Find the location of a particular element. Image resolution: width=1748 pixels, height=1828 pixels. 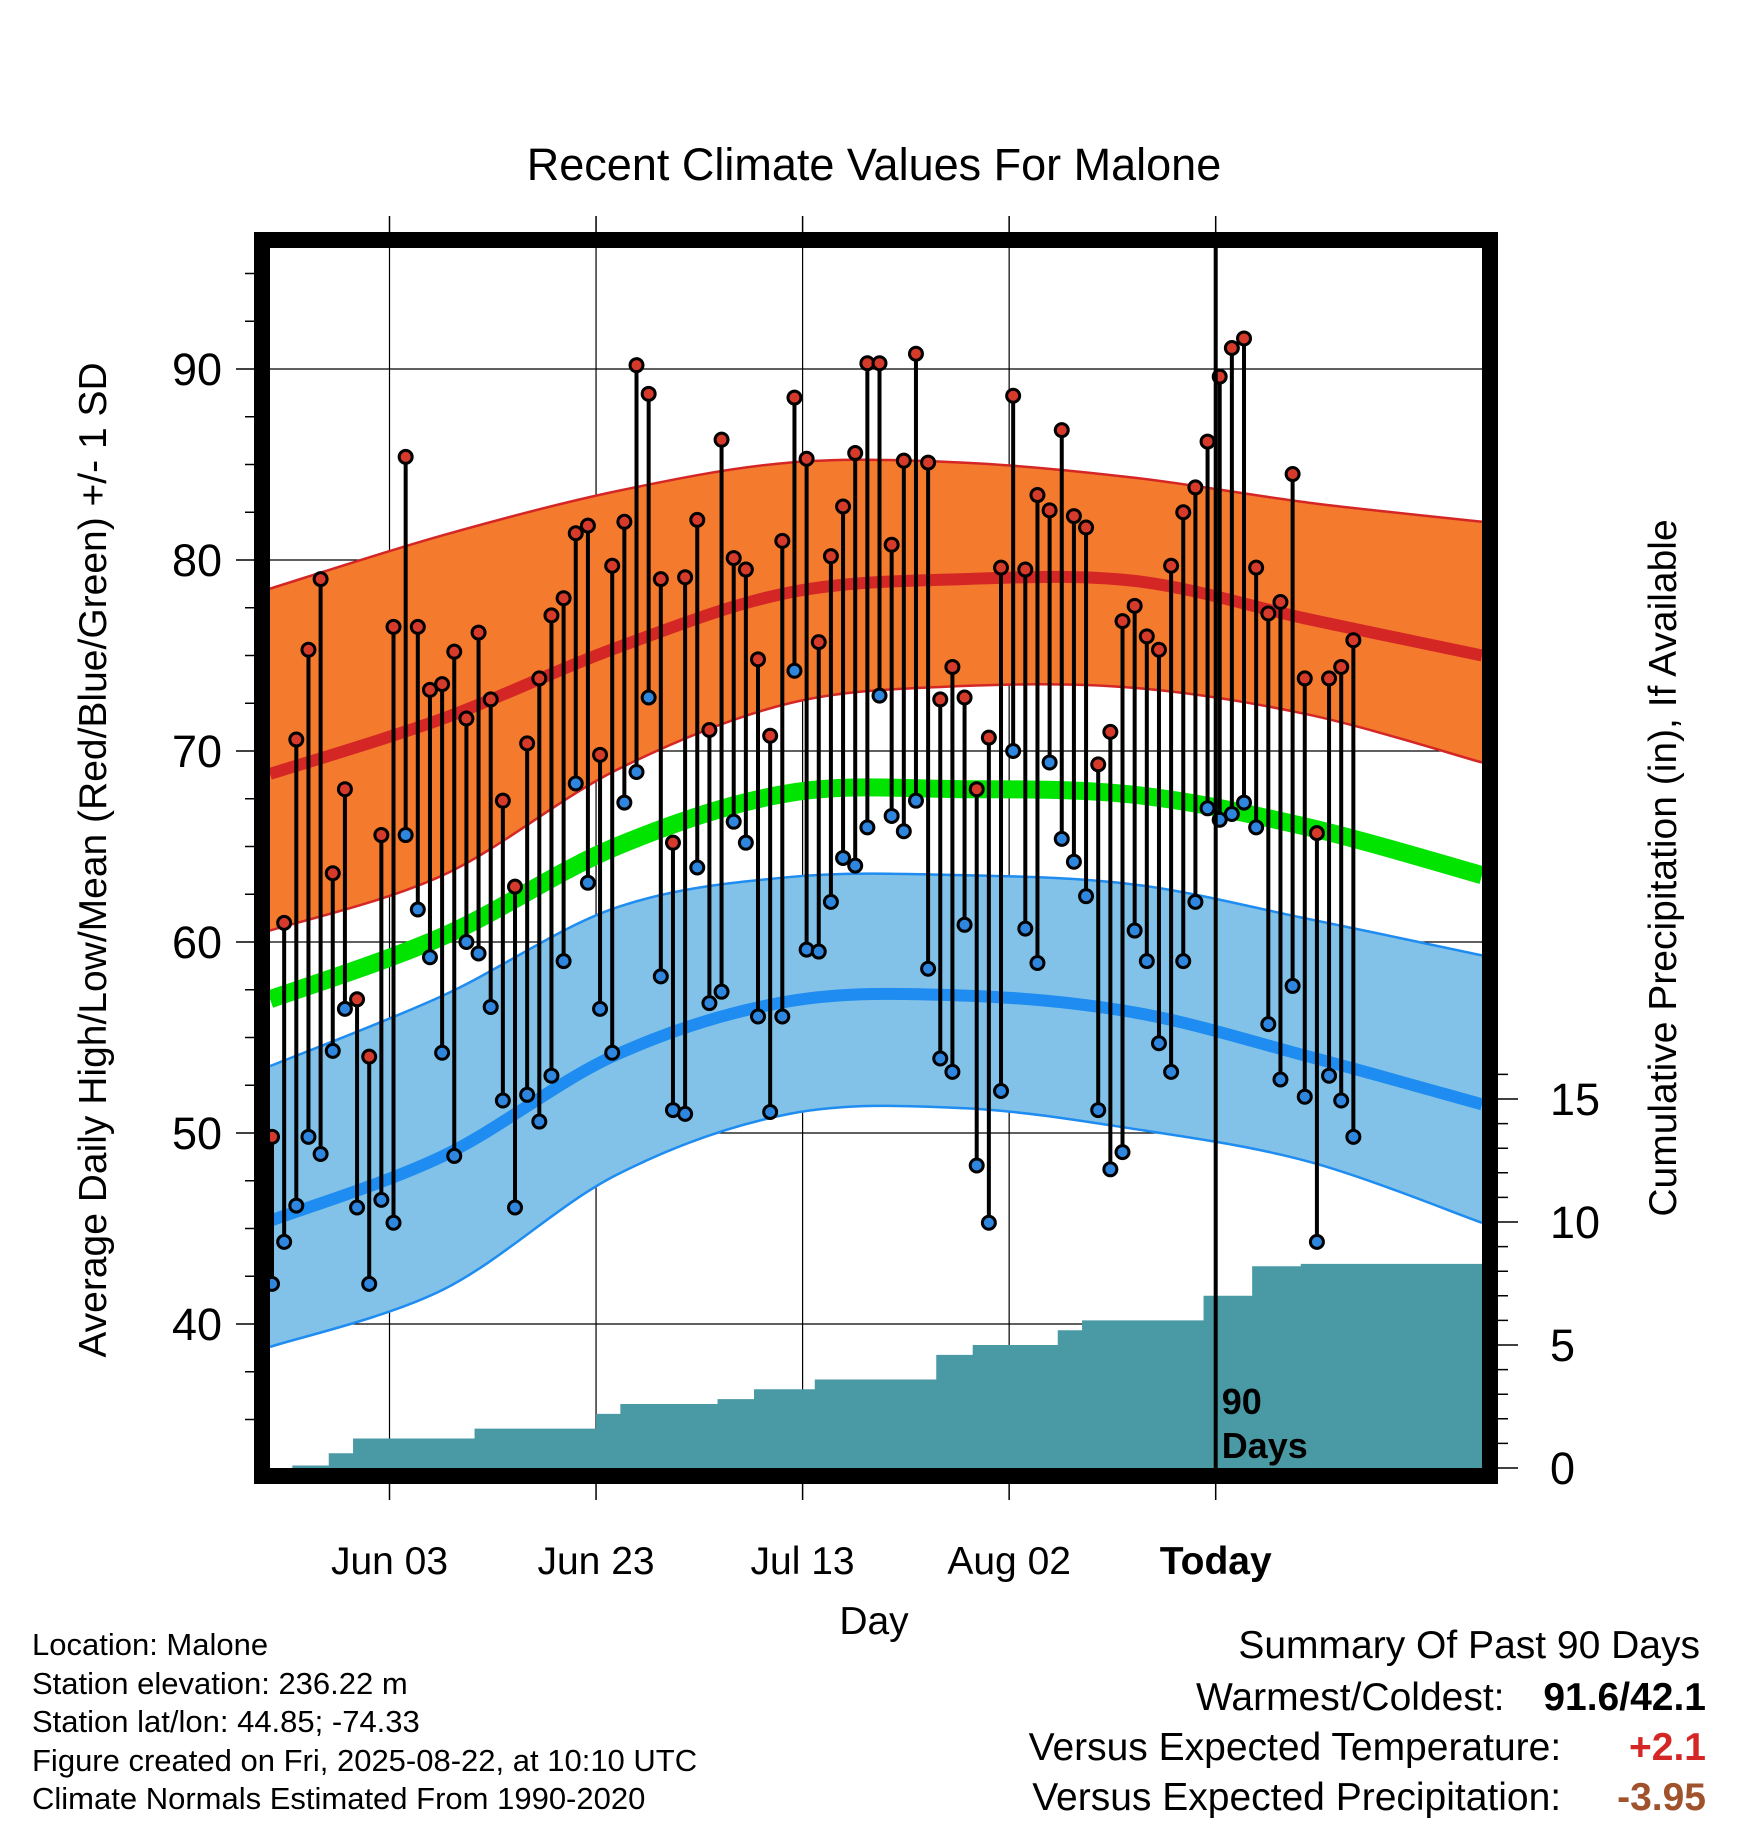

x-tick-label: Today is located at coordinates (1216, 1561).